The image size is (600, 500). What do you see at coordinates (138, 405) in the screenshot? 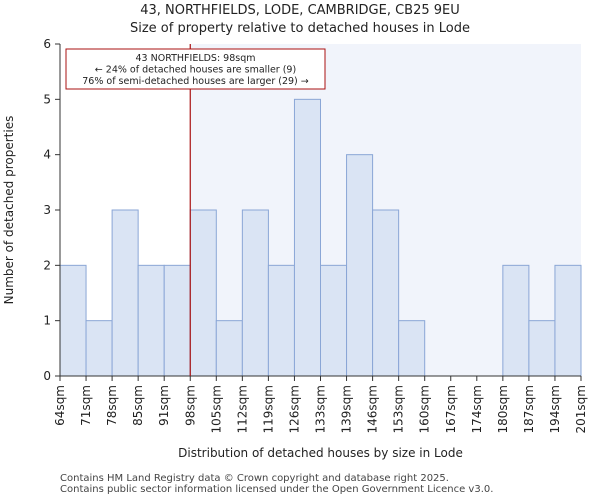
I see `x-tick-label-85sqm: 85sqm` at bounding box center [138, 405].